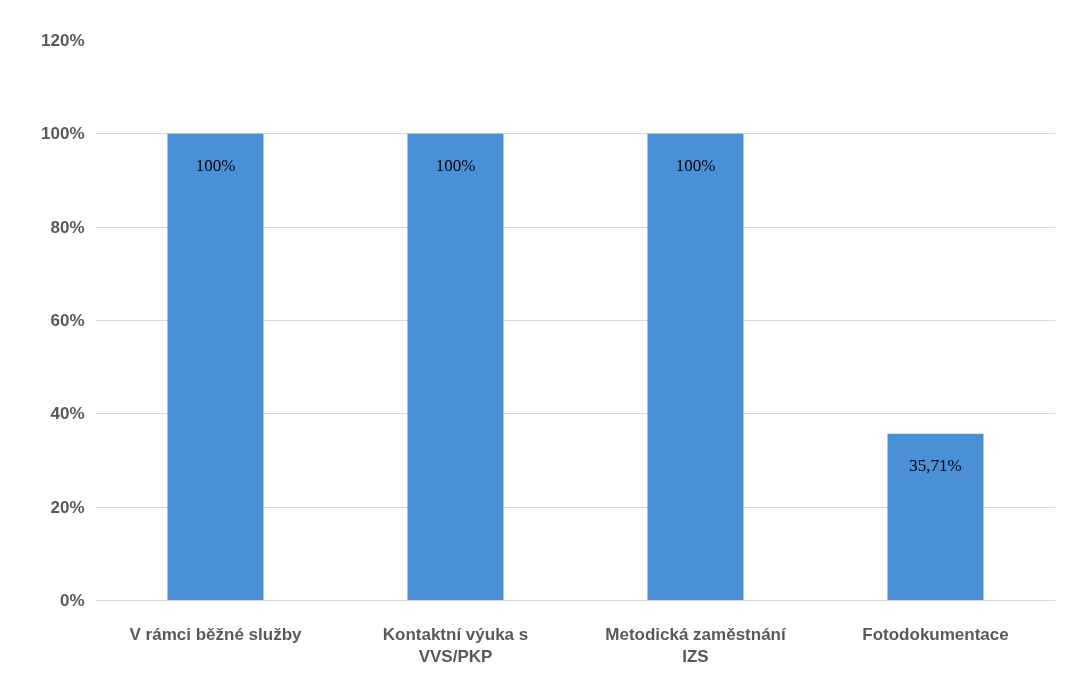 Image resolution: width=1072 pixels, height=683 pixels. I want to click on data-label: 35,71%, so click(935, 465).